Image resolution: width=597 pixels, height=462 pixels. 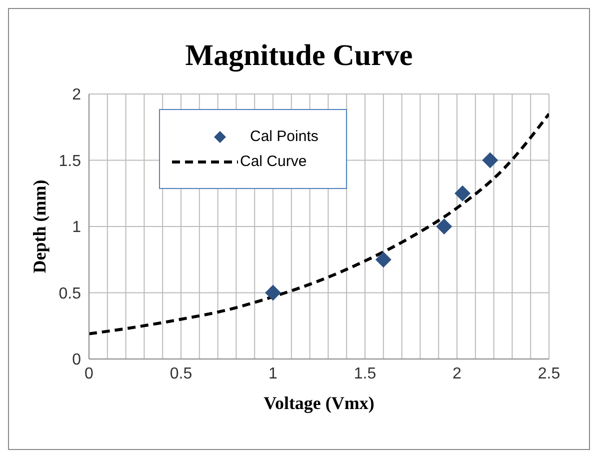 What do you see at coordinates (457, 373) in the screenshot?
I see `x-tick-label: 2` at bounding box center [457, 373].